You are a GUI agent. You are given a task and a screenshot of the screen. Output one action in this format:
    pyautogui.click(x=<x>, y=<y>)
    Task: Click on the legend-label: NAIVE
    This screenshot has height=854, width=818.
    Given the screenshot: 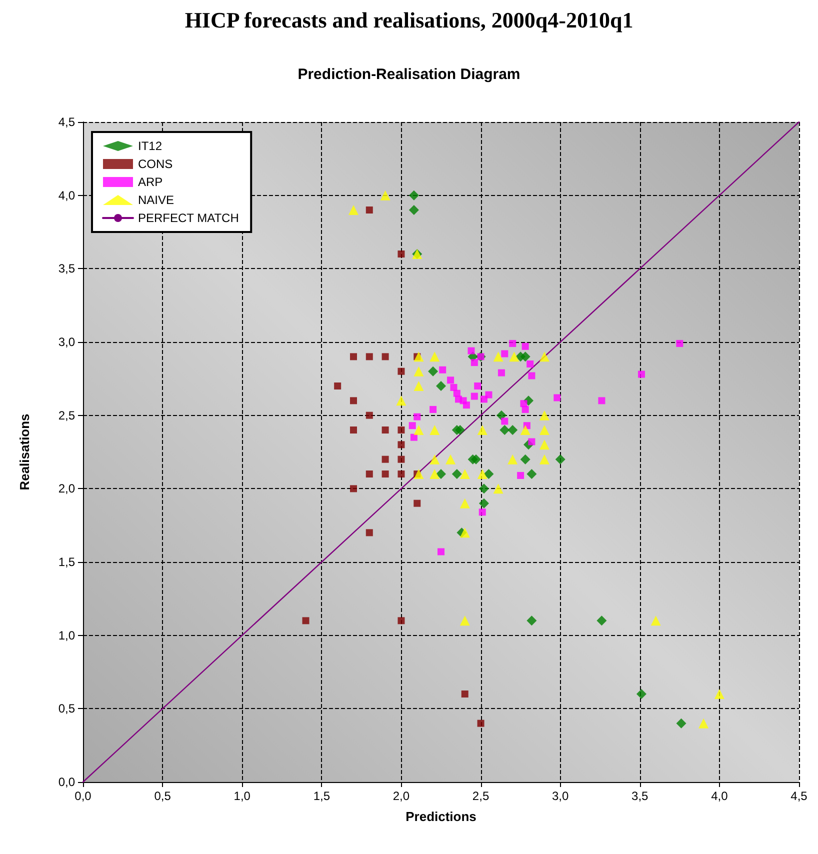 What is the action you would take?
    pyautogui.click(x=156, y=200)
    